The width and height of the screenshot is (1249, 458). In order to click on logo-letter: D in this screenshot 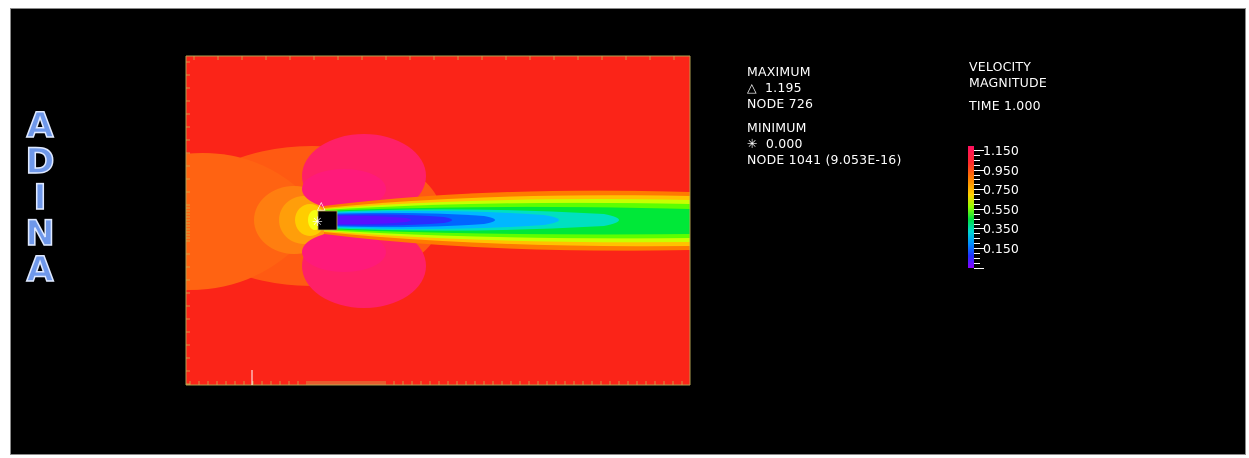, I will do `click(40, 162)`.